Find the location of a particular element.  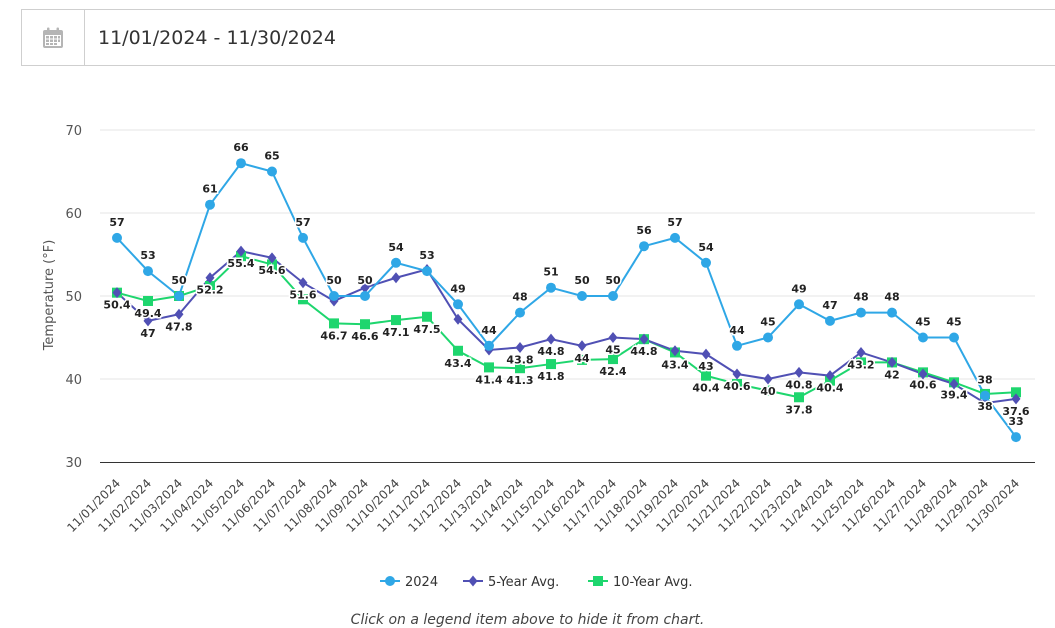

calendar-button is located at coordinates (53, 37).